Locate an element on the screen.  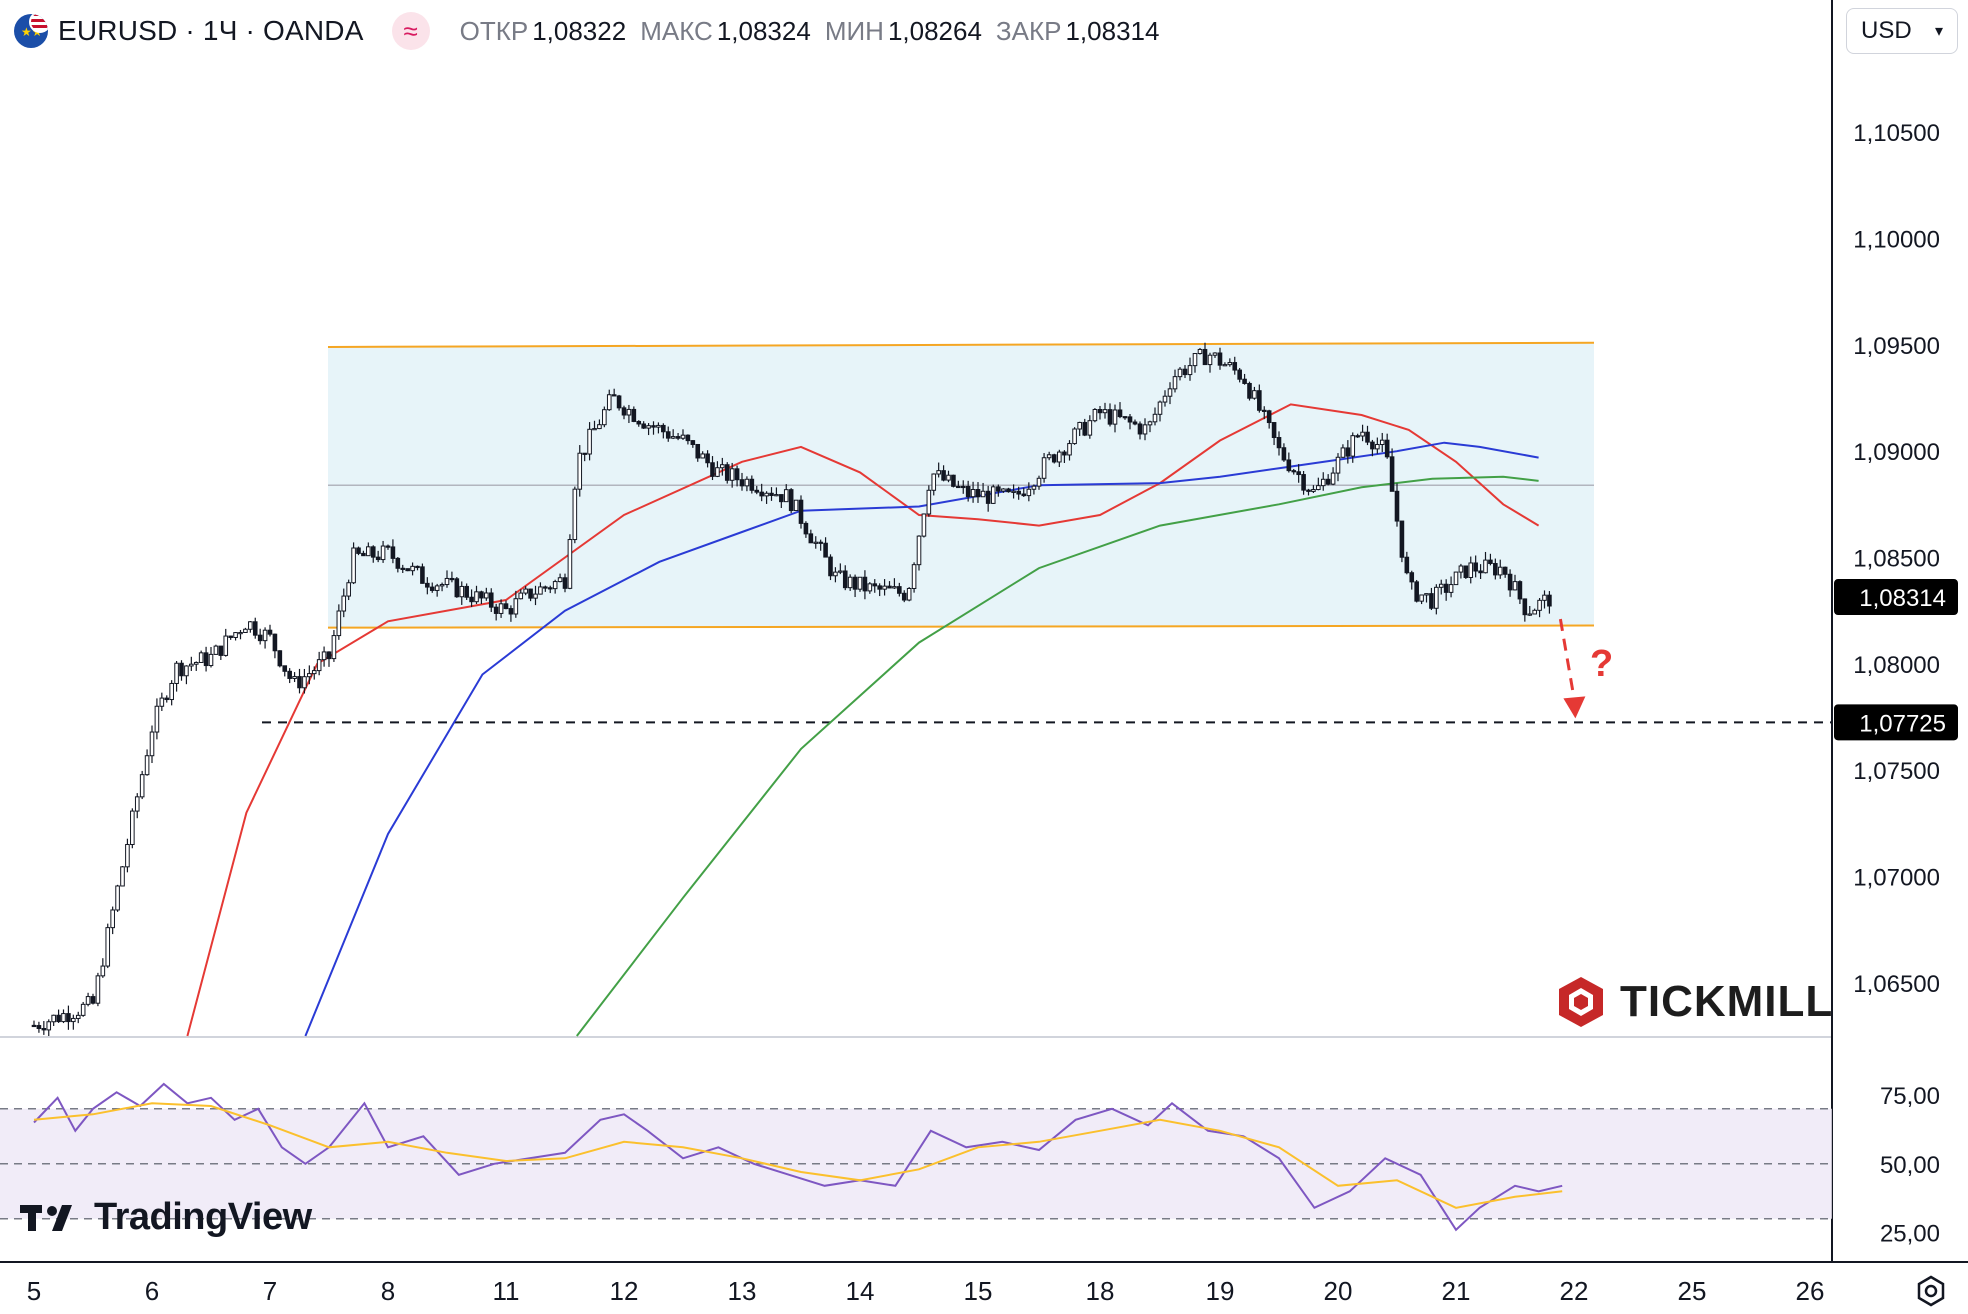
indicator-badge-icon: ≈ is located at coordinates (410, 31).